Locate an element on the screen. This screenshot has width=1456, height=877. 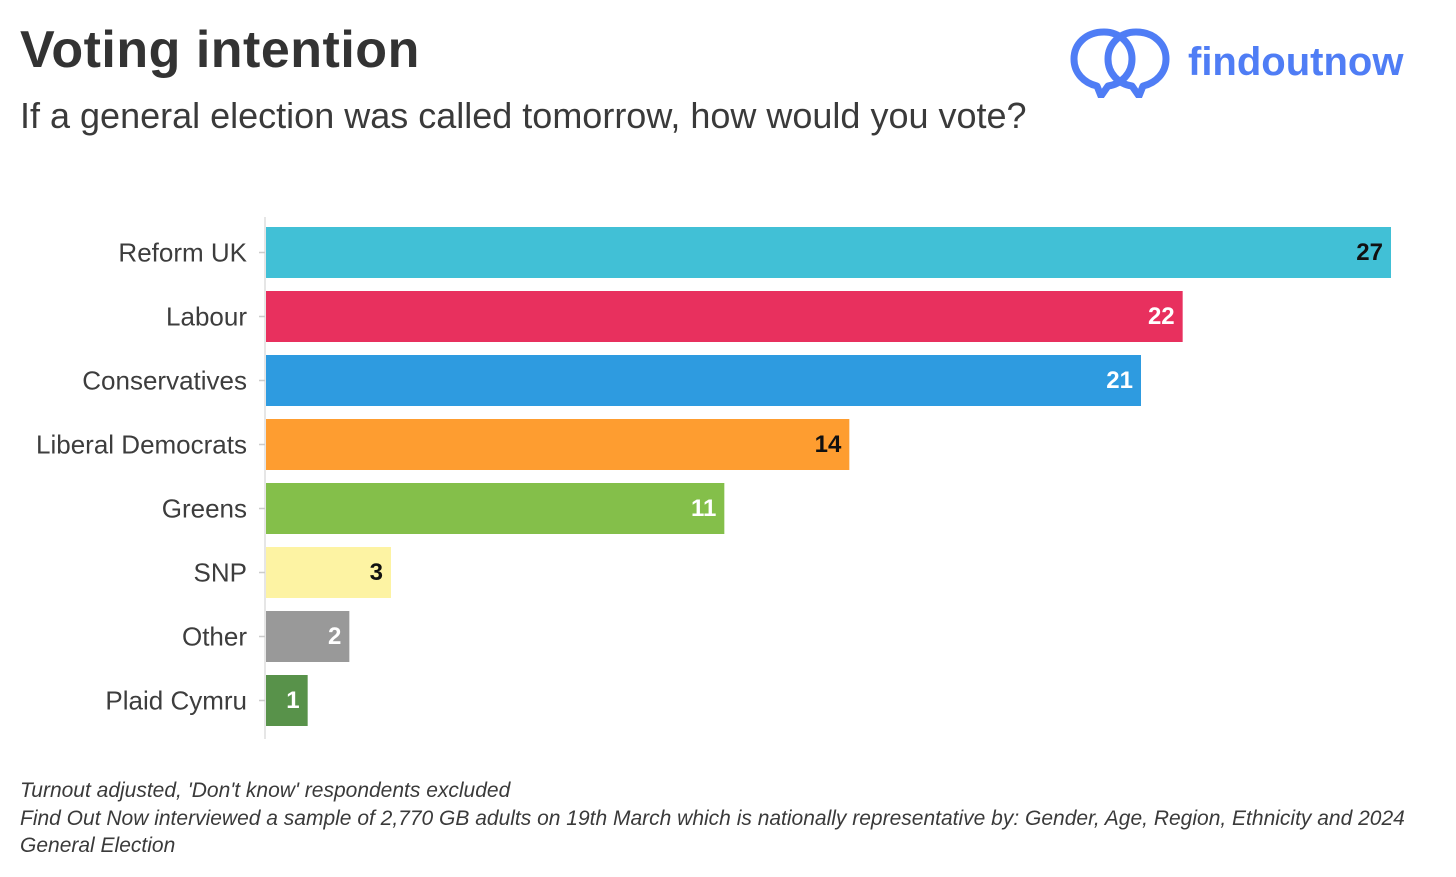
two-speech-bubbles-icon is located at coordinates (1120, 63).